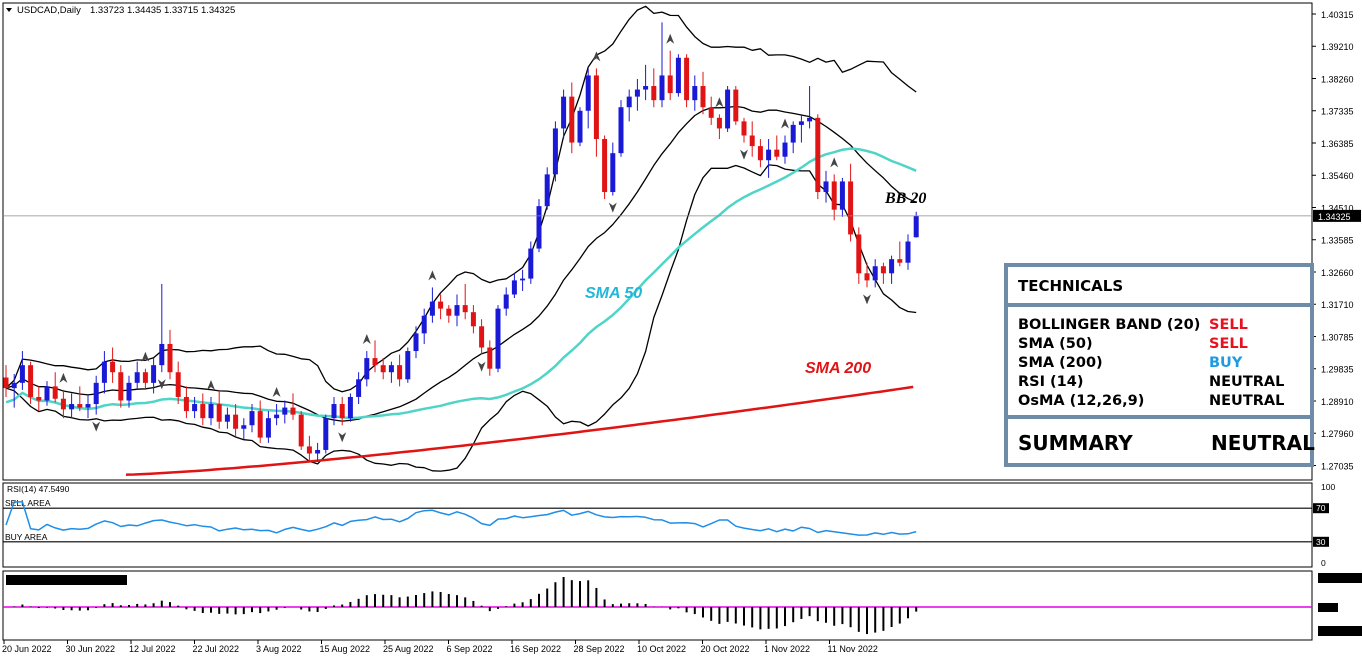  Describe the element at coordinates (1263, 443) in the screenshot. I see `summary-value: NEUTRAL` at that location.